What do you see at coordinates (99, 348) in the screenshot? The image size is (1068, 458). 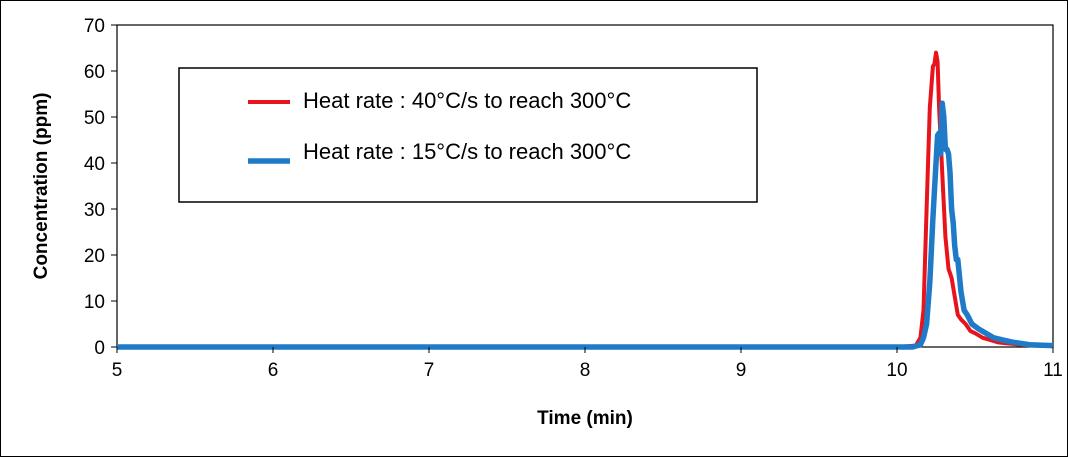 I see `y-tick-label: 0` at bounding box center [99, 348].